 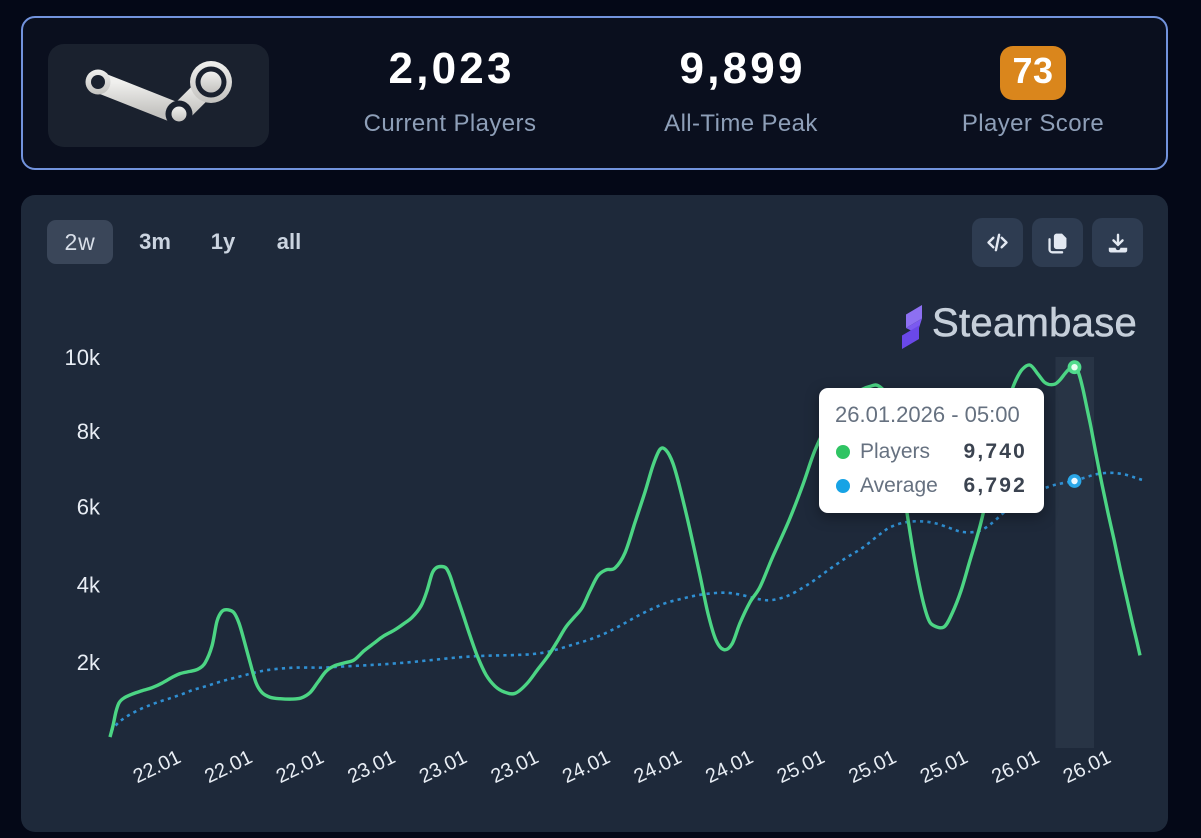 What do you see at coordinates (89, 431) in the screenshot?
I see `svg-text: 8k` at bounding box center [89, 431].